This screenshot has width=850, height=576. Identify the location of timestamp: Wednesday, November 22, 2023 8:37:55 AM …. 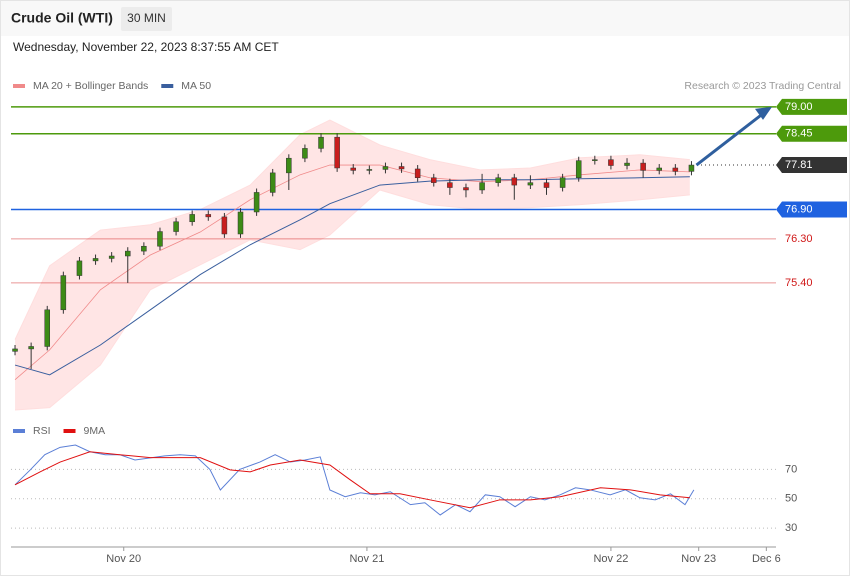
(146, 47).